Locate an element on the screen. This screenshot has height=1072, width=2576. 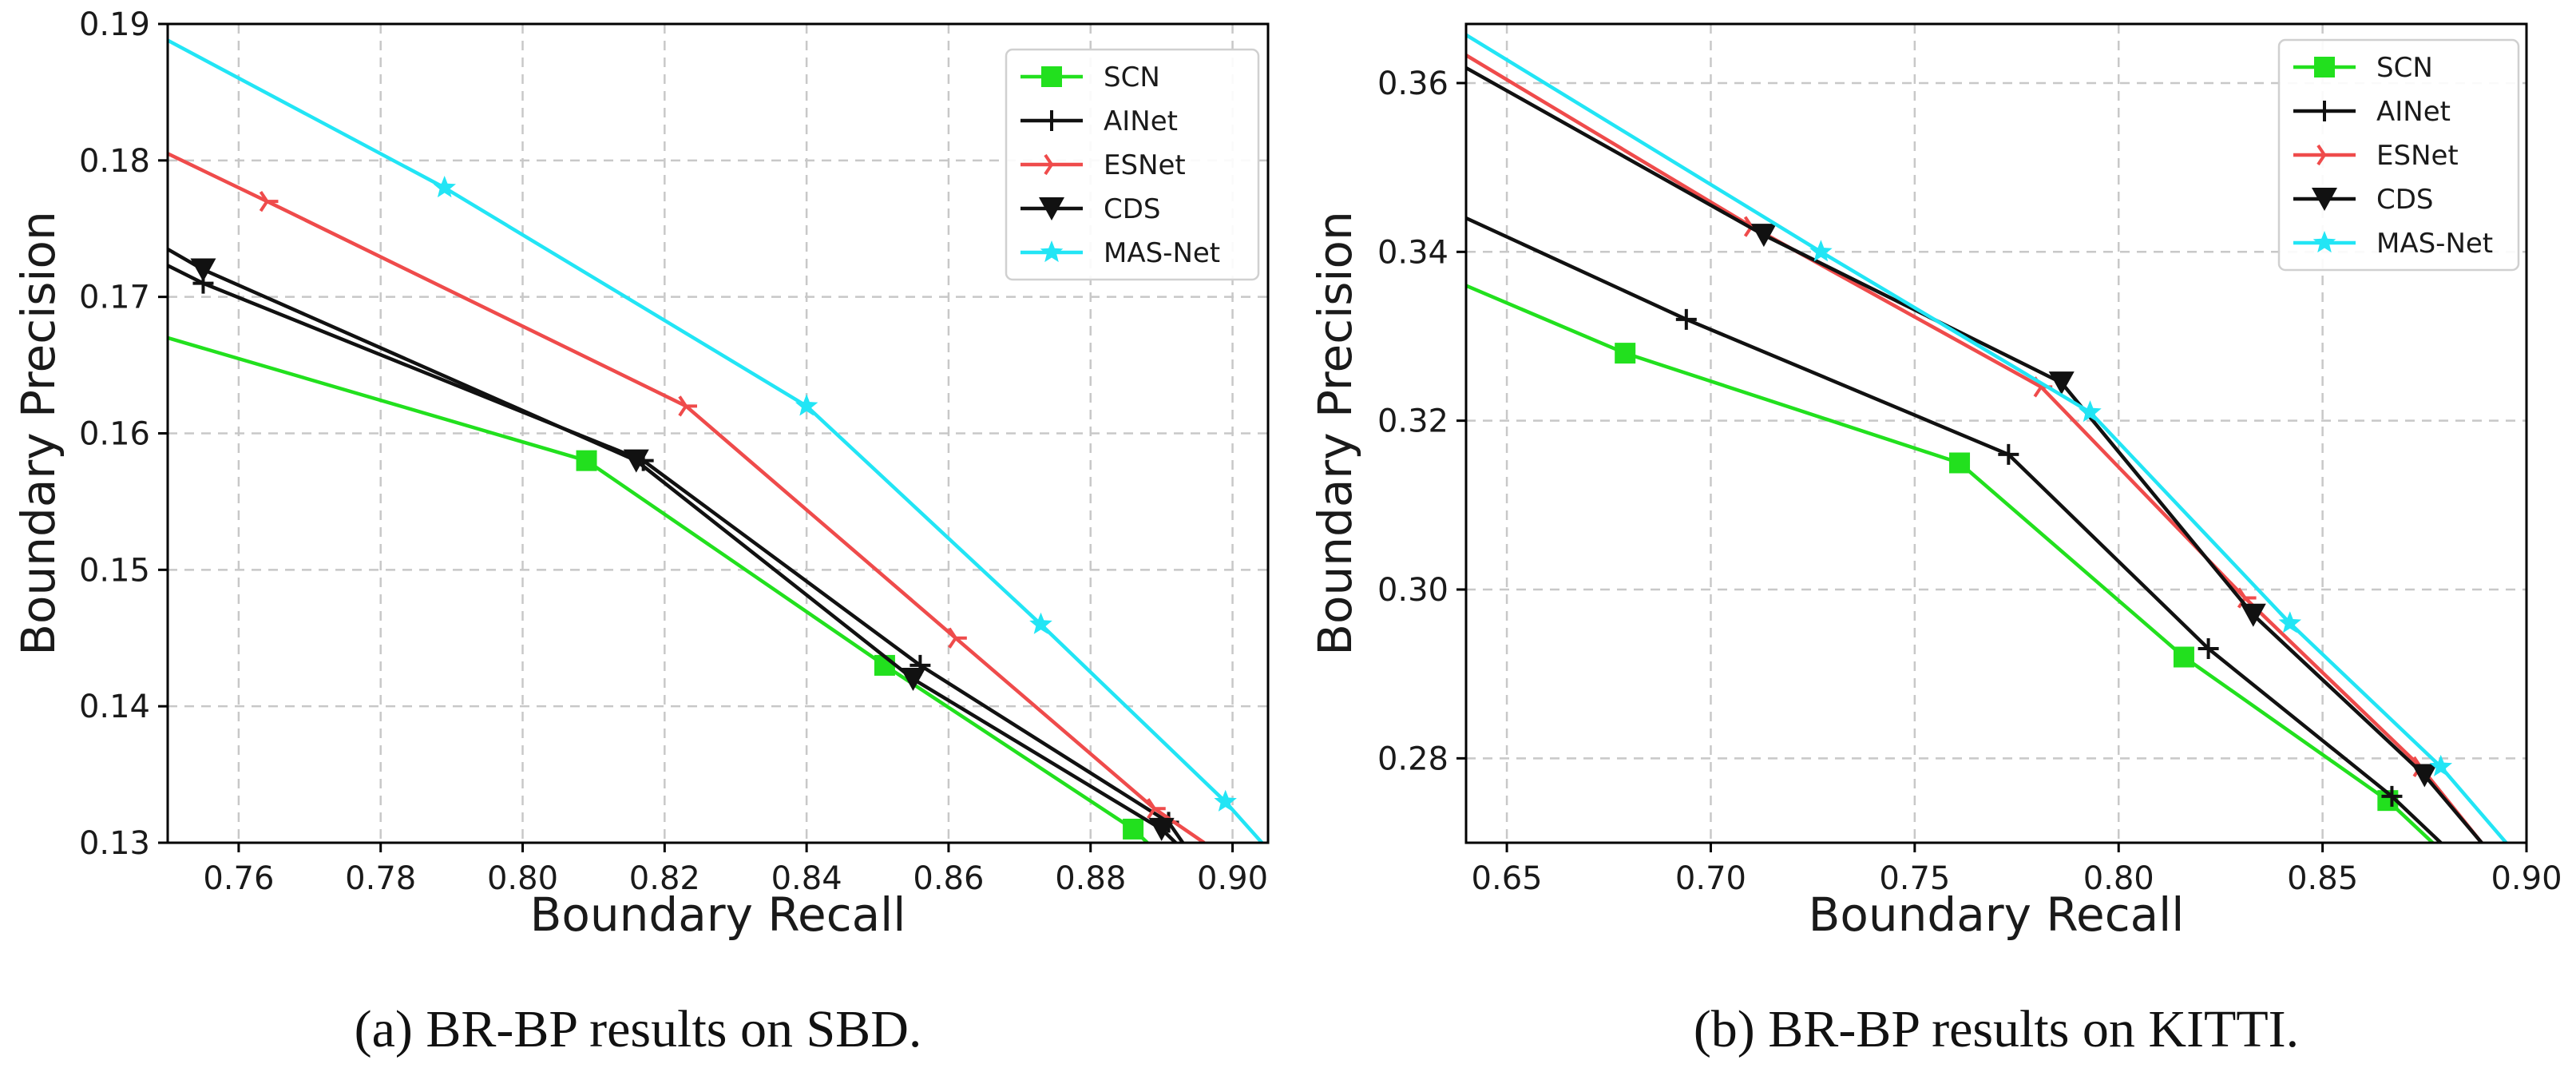
figure-caption: (b) BR-BP results on KITTI. is located at coordinates (1996, 1029).